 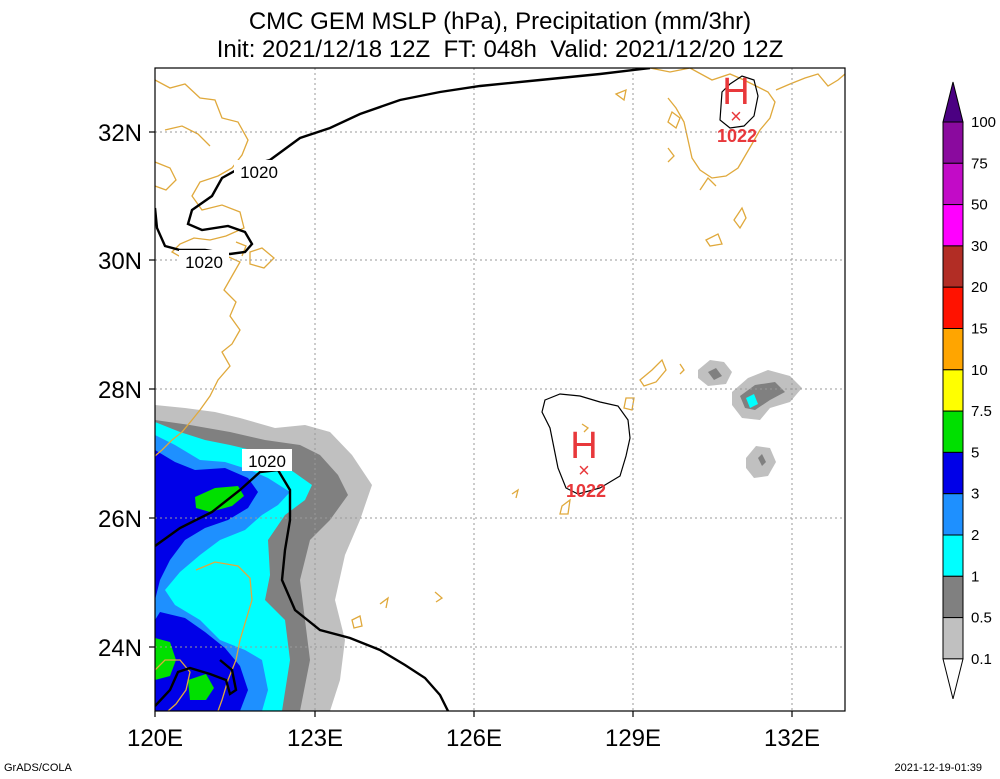 I want to click on lon-label: 120E, so click(x=155, y=738).